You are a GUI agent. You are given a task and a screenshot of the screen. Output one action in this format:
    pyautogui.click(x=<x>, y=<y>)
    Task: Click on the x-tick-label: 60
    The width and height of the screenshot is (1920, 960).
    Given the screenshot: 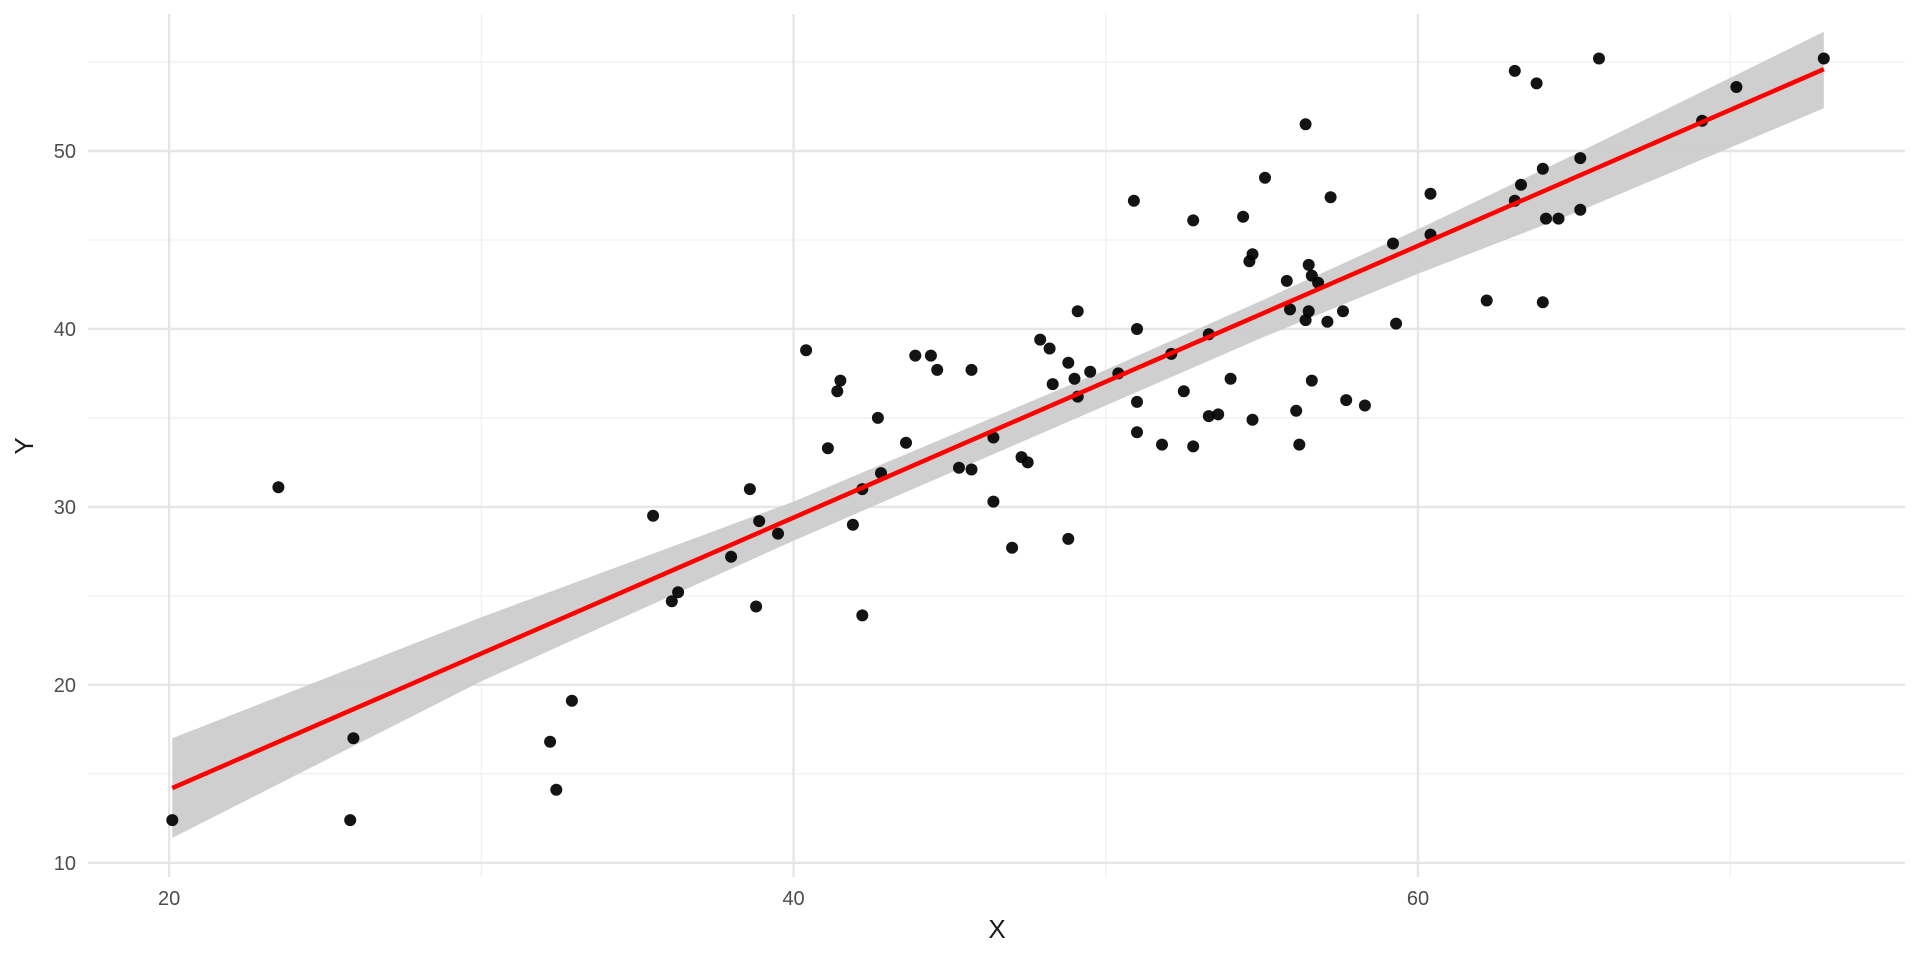 What is the action you would take?
    pyautogui.click(x=1418, y=899)
    